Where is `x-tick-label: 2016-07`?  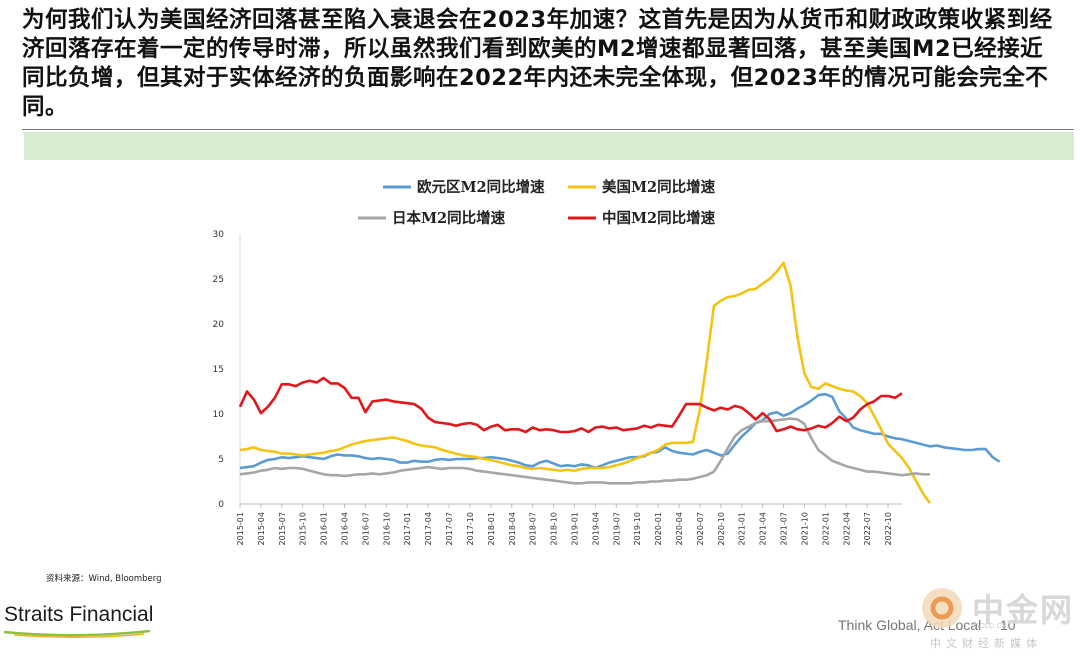 x-tick-label: 2016-07 is located at coordinates (365, 528).